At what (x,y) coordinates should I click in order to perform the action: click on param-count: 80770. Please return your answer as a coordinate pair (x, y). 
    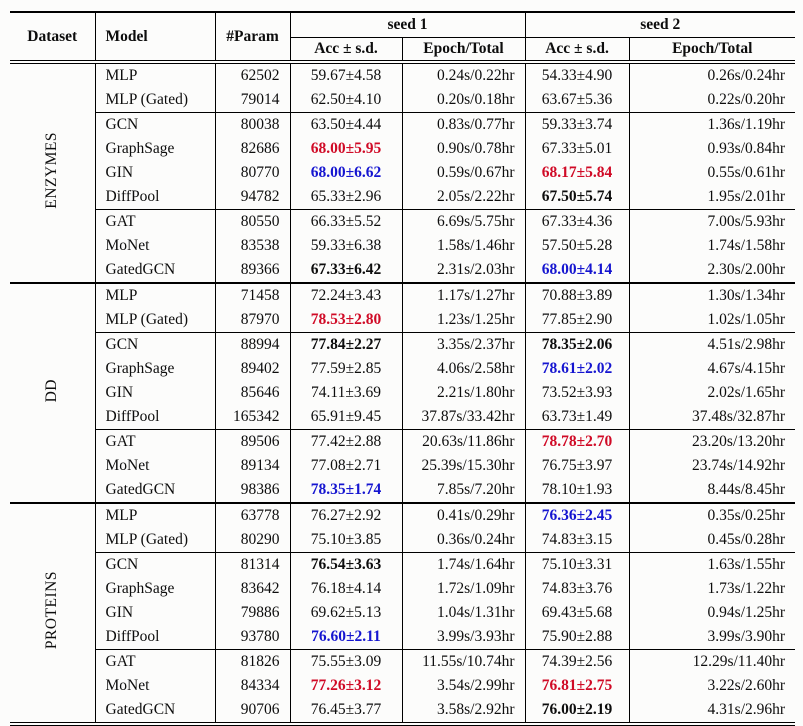
    Looking at the image, I should click on (252, 173).